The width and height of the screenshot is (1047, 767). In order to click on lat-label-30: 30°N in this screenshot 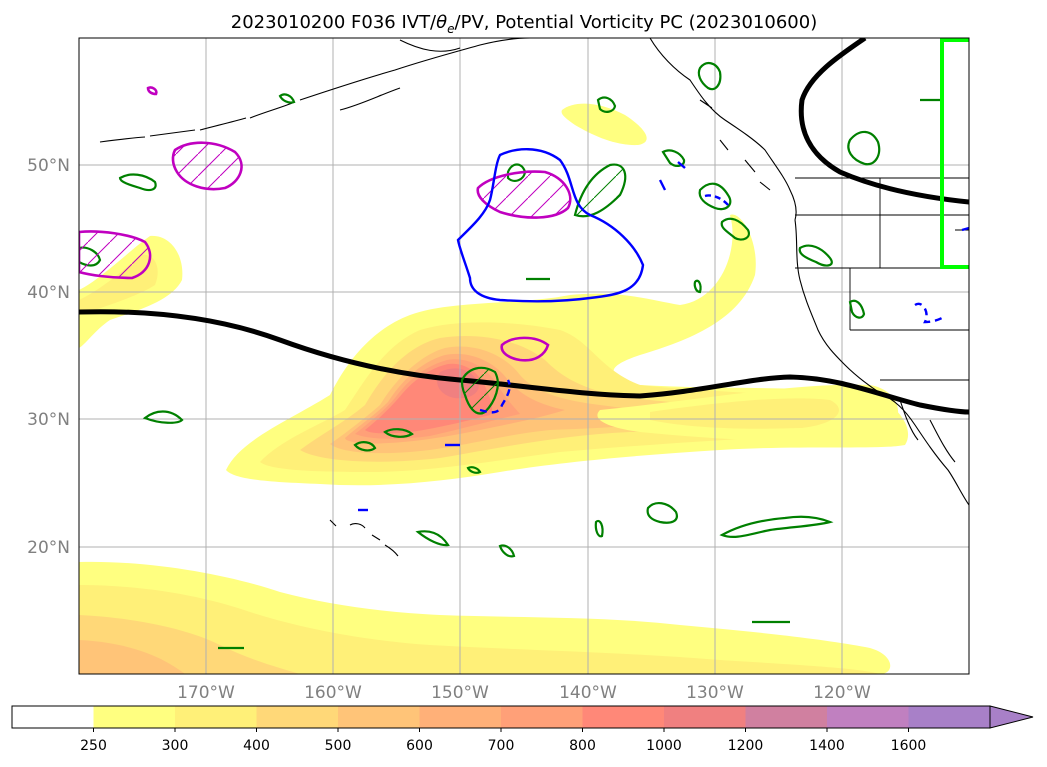, I will do `click(48, 420)`.